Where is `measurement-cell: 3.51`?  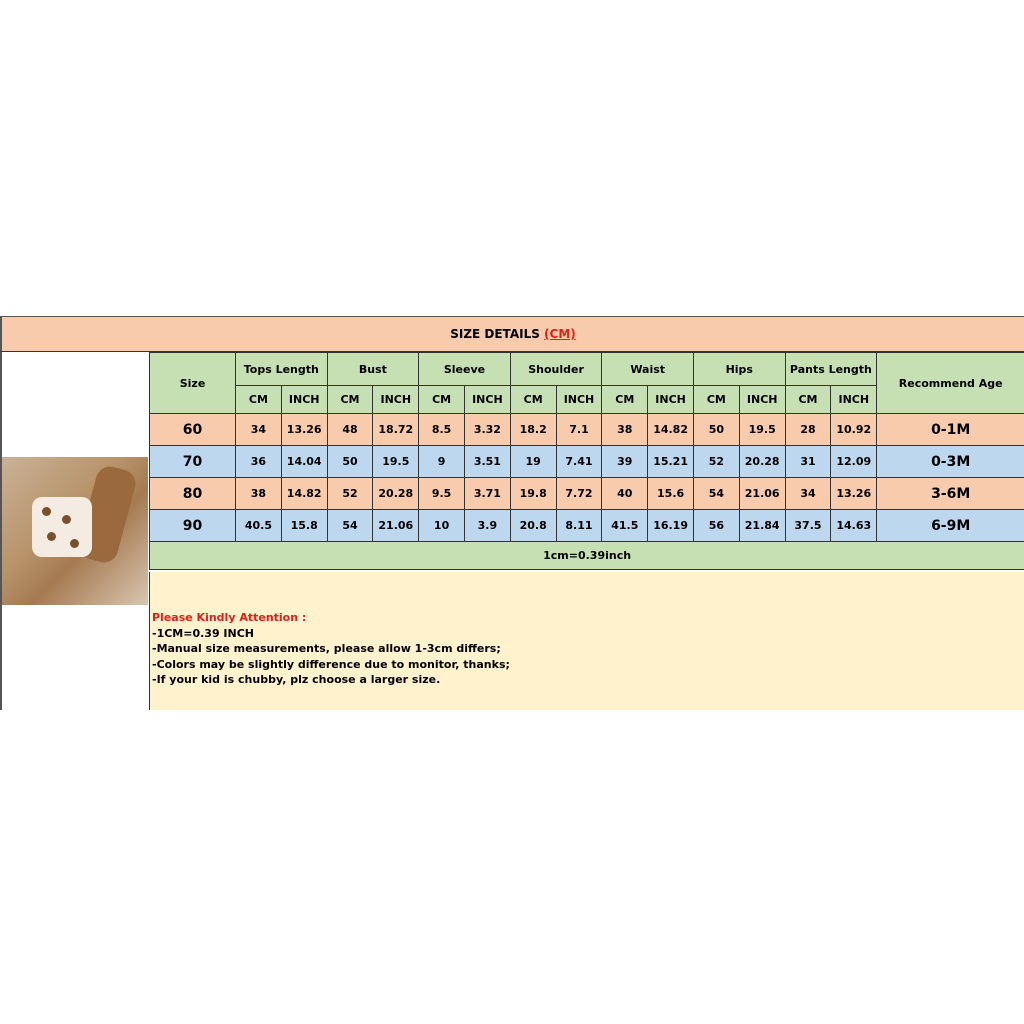 measurement-cell: 3.51 is located at coordinates (487, 461).